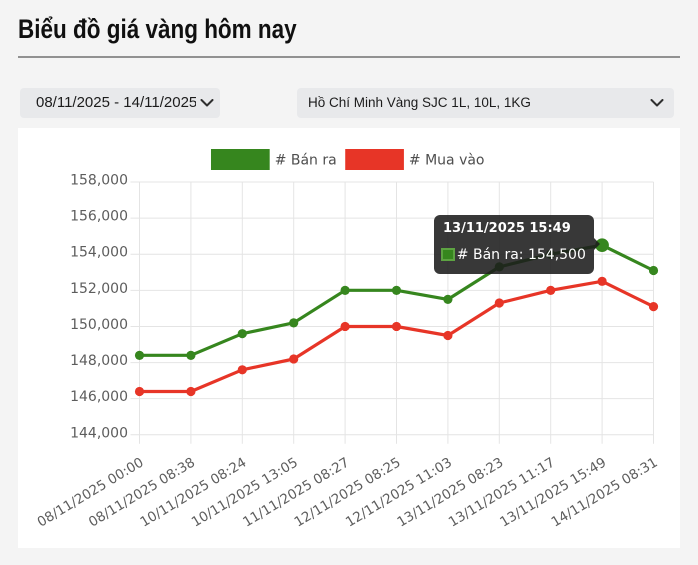 This screenshot has width=698, height=565. Describe the element at coordinates (99, 217) in the screenshot. I see `y-axis-tick-label: 156,000` at that location.